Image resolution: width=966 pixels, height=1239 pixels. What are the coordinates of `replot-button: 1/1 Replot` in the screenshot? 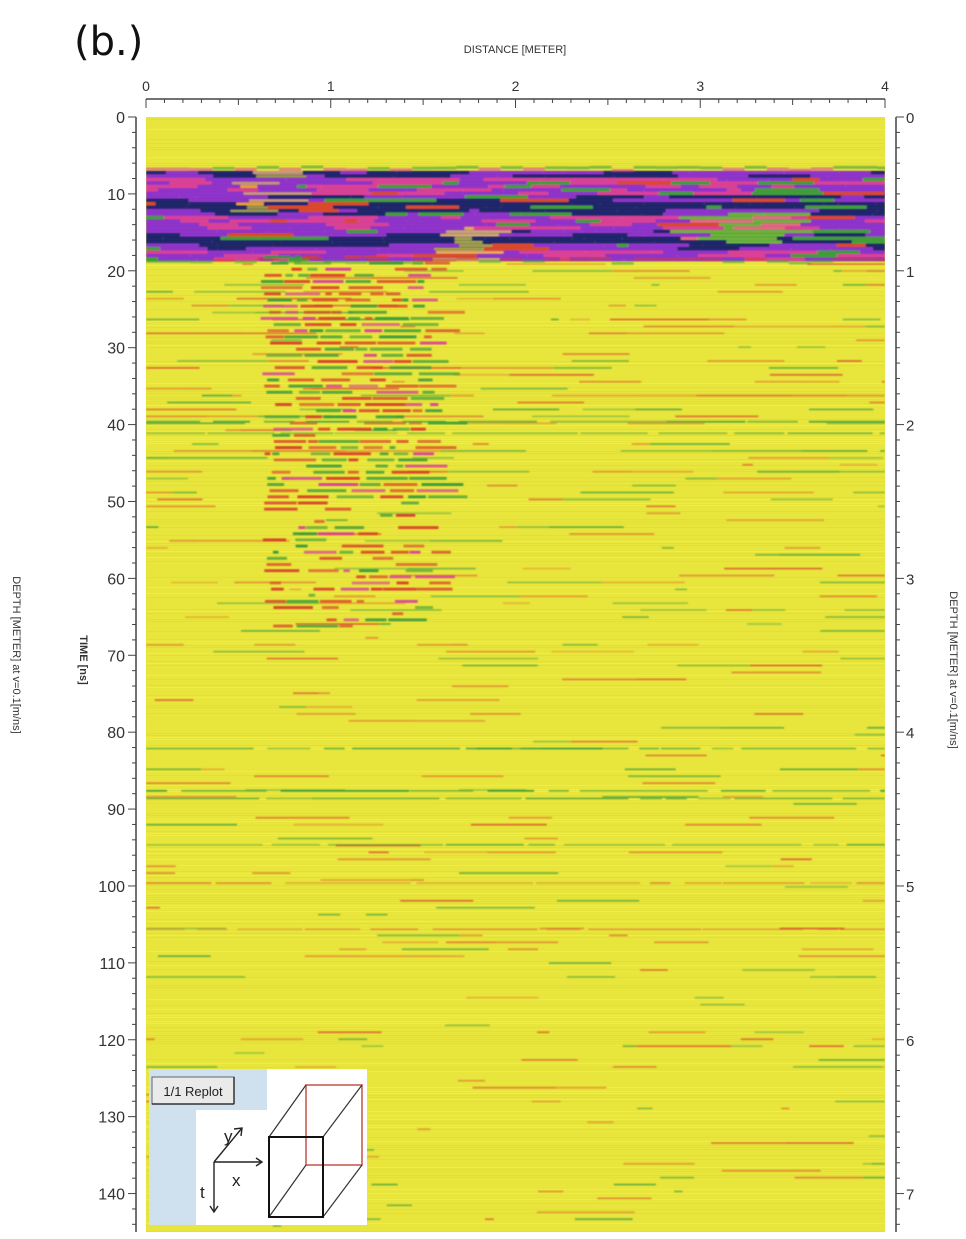 It's located at (193, 1090).